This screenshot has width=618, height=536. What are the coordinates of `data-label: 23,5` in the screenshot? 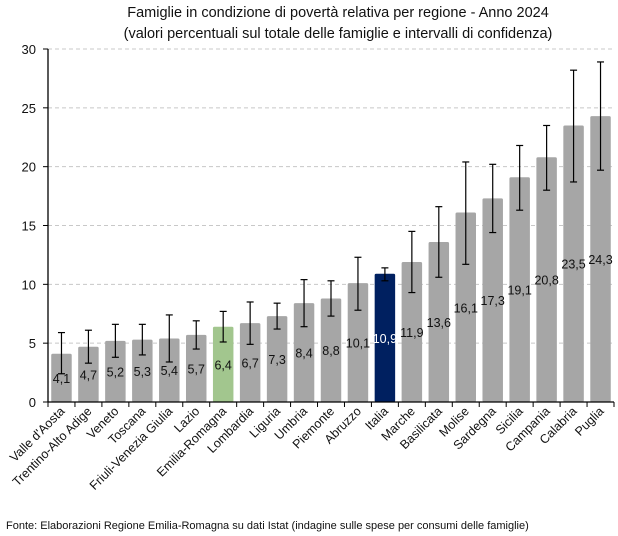 It's located at (573, 265).